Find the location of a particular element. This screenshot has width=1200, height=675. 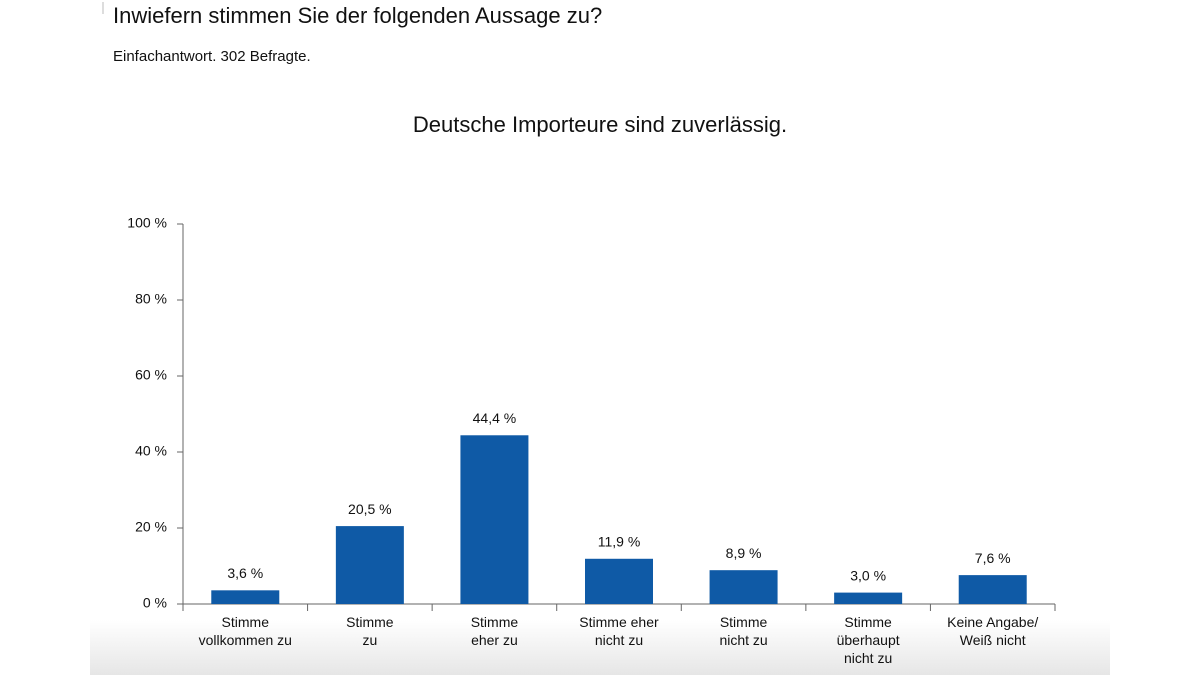

value-label: 8,9 % is located at coordinates (744, 553).